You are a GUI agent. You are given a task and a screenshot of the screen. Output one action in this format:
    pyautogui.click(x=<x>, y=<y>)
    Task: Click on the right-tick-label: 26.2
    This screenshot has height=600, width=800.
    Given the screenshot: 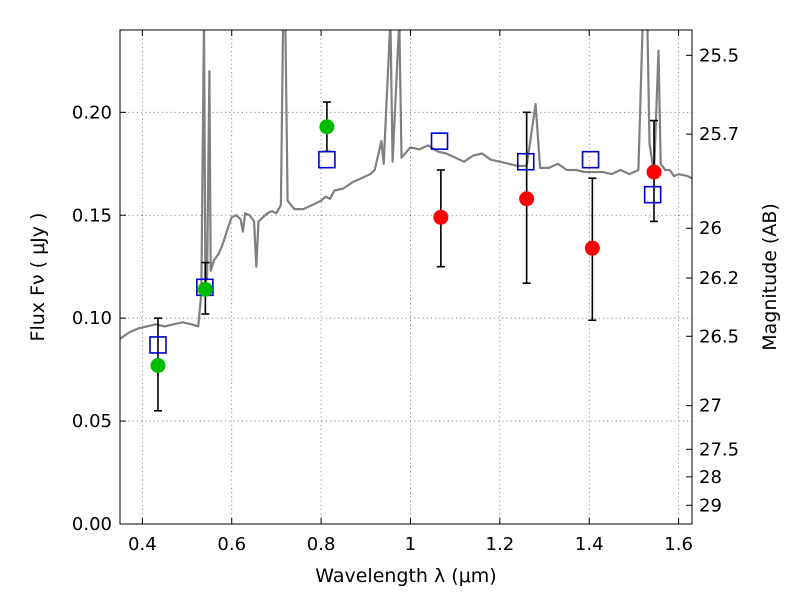 What is the action you would take?
    pyautogui.click(x=719, y=278)
    